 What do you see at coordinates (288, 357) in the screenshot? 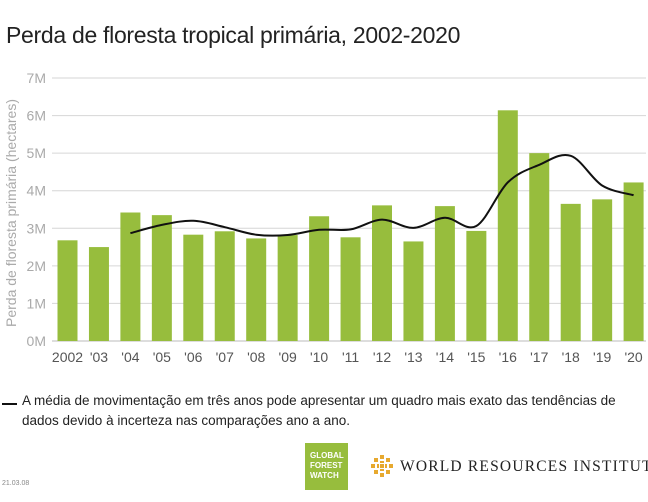
I see `x-tick-label: '09` at bounding box center [288, 357].